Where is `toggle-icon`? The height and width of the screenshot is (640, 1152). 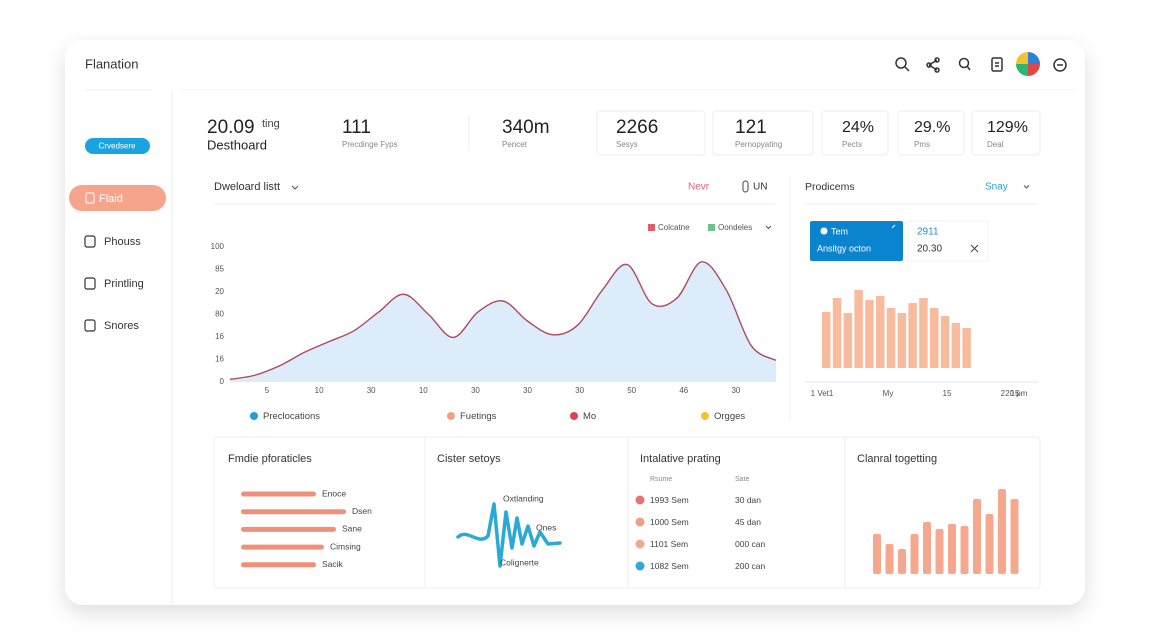
toggle-icon is located at coordinates (745, 186).